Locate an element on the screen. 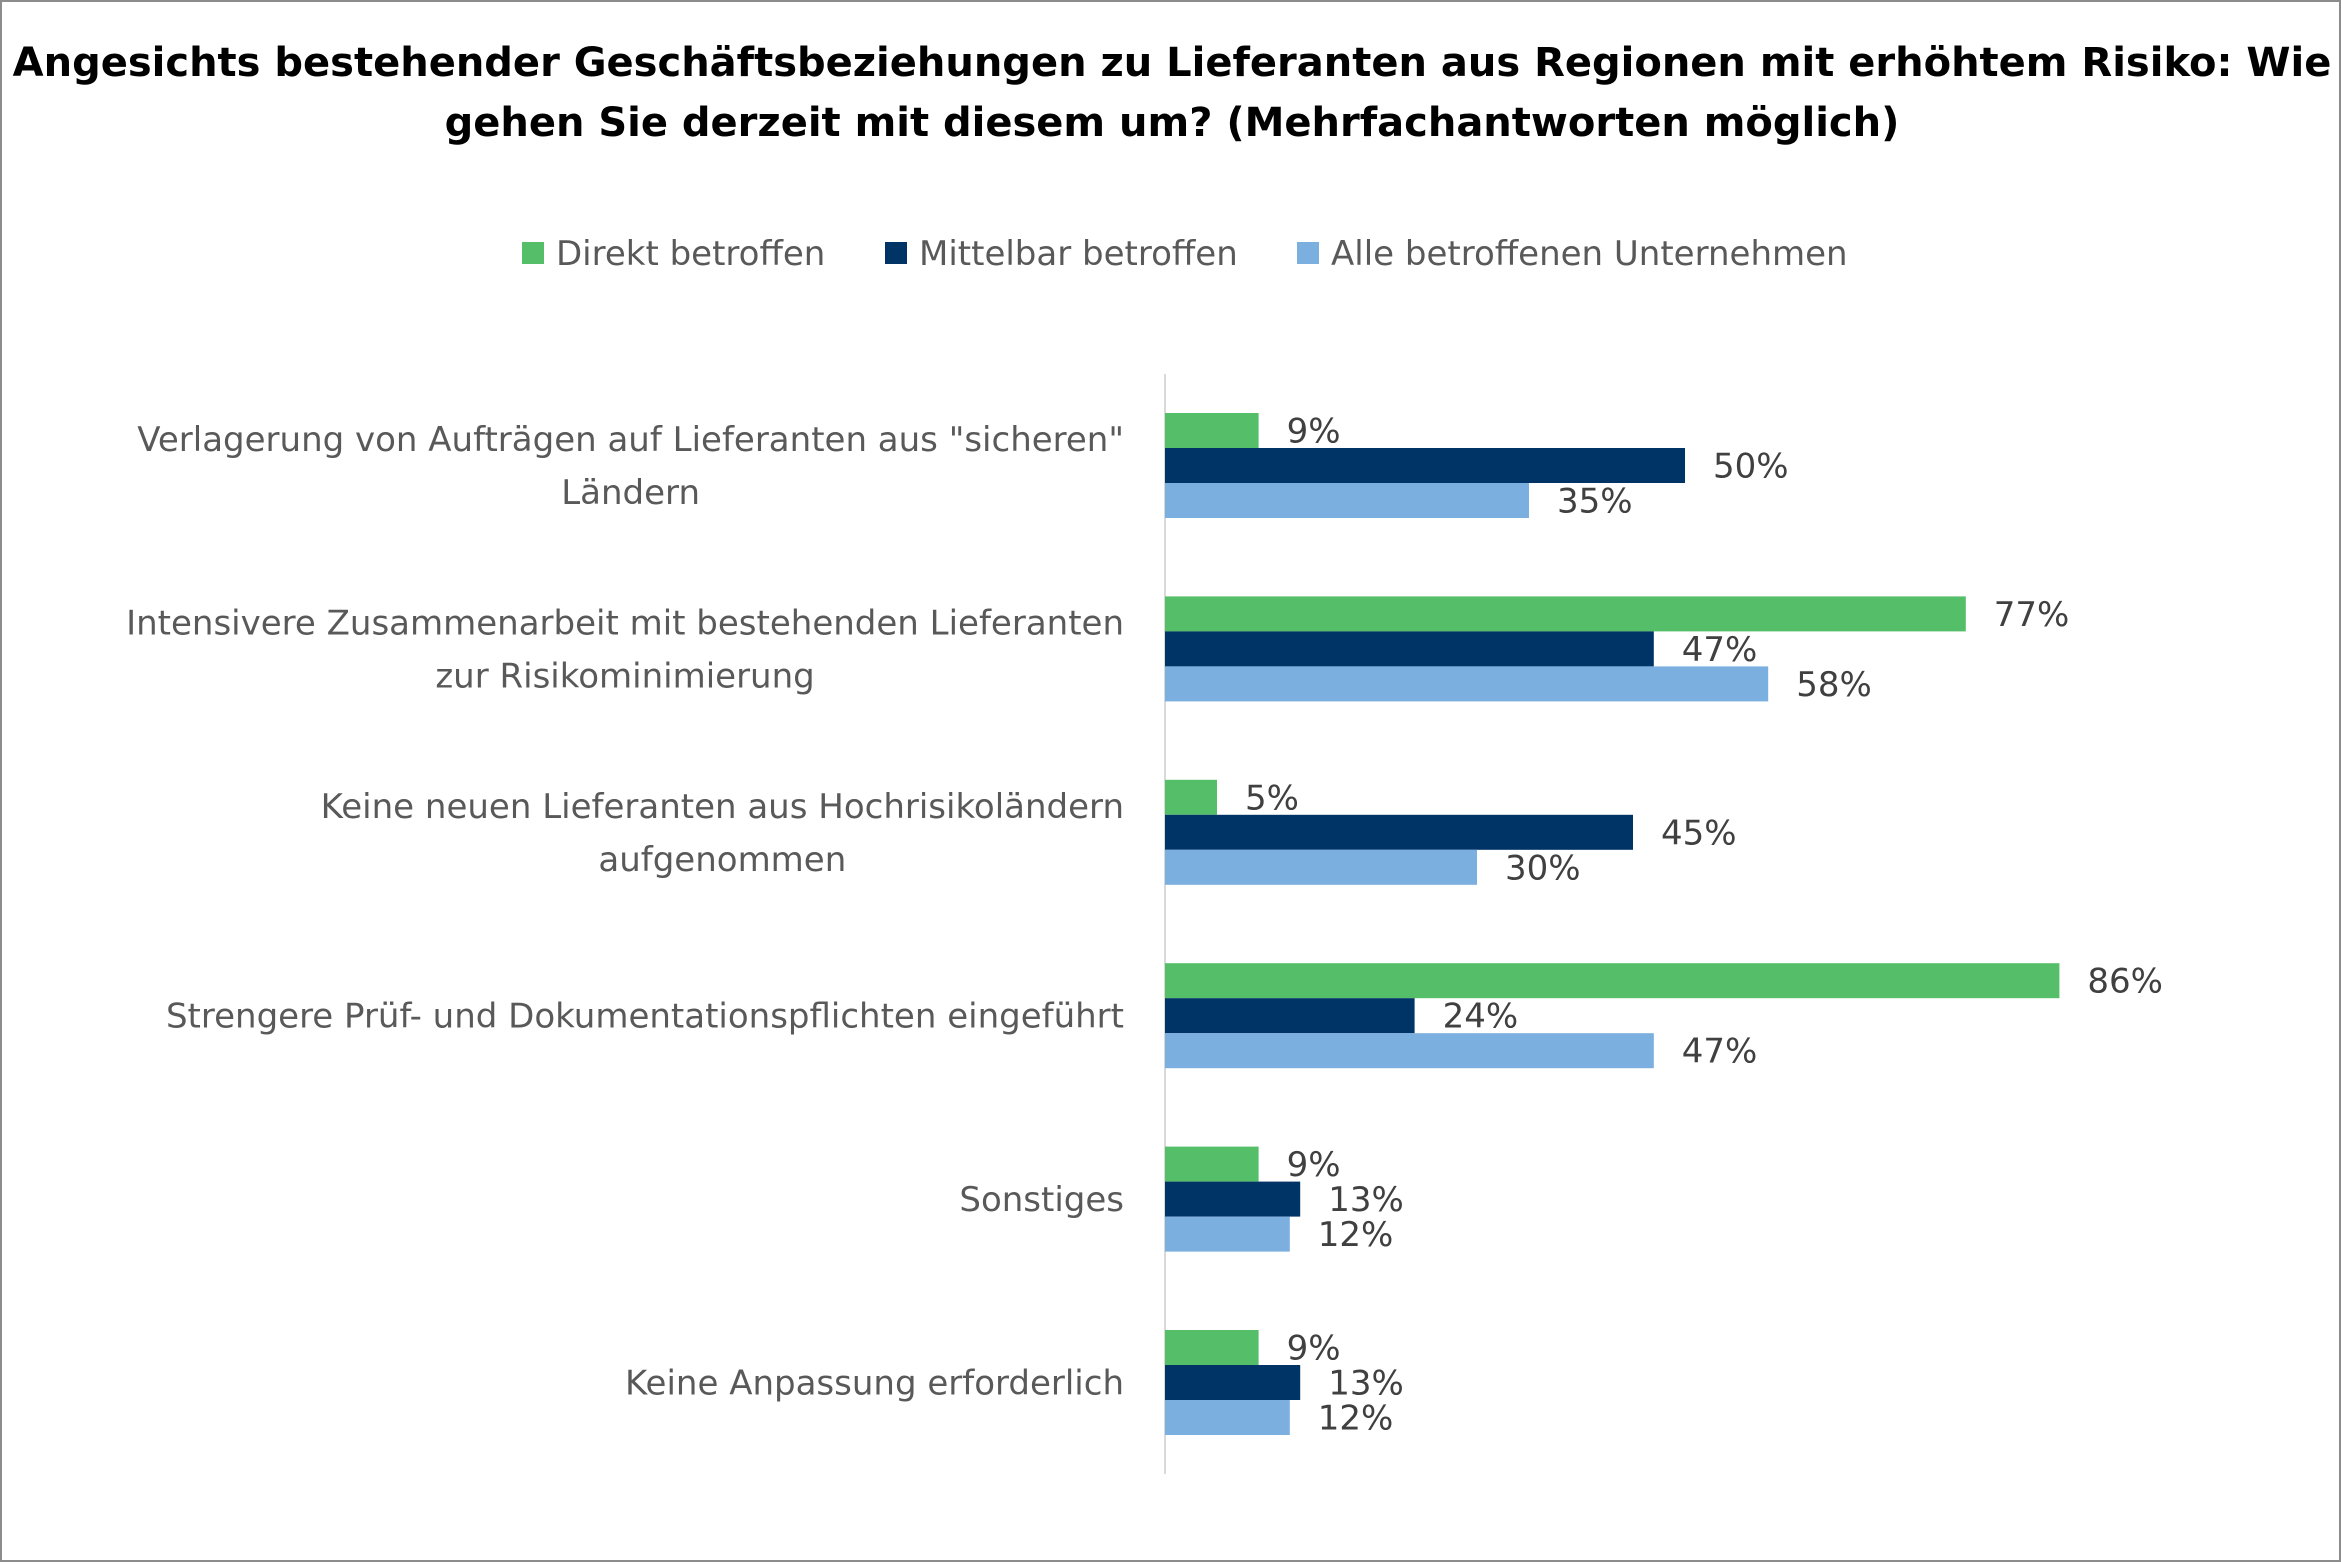 This screenshot has width=2341, height=1564. value-label-series1-cat3: 5% is located at coordinates (1272, 798).